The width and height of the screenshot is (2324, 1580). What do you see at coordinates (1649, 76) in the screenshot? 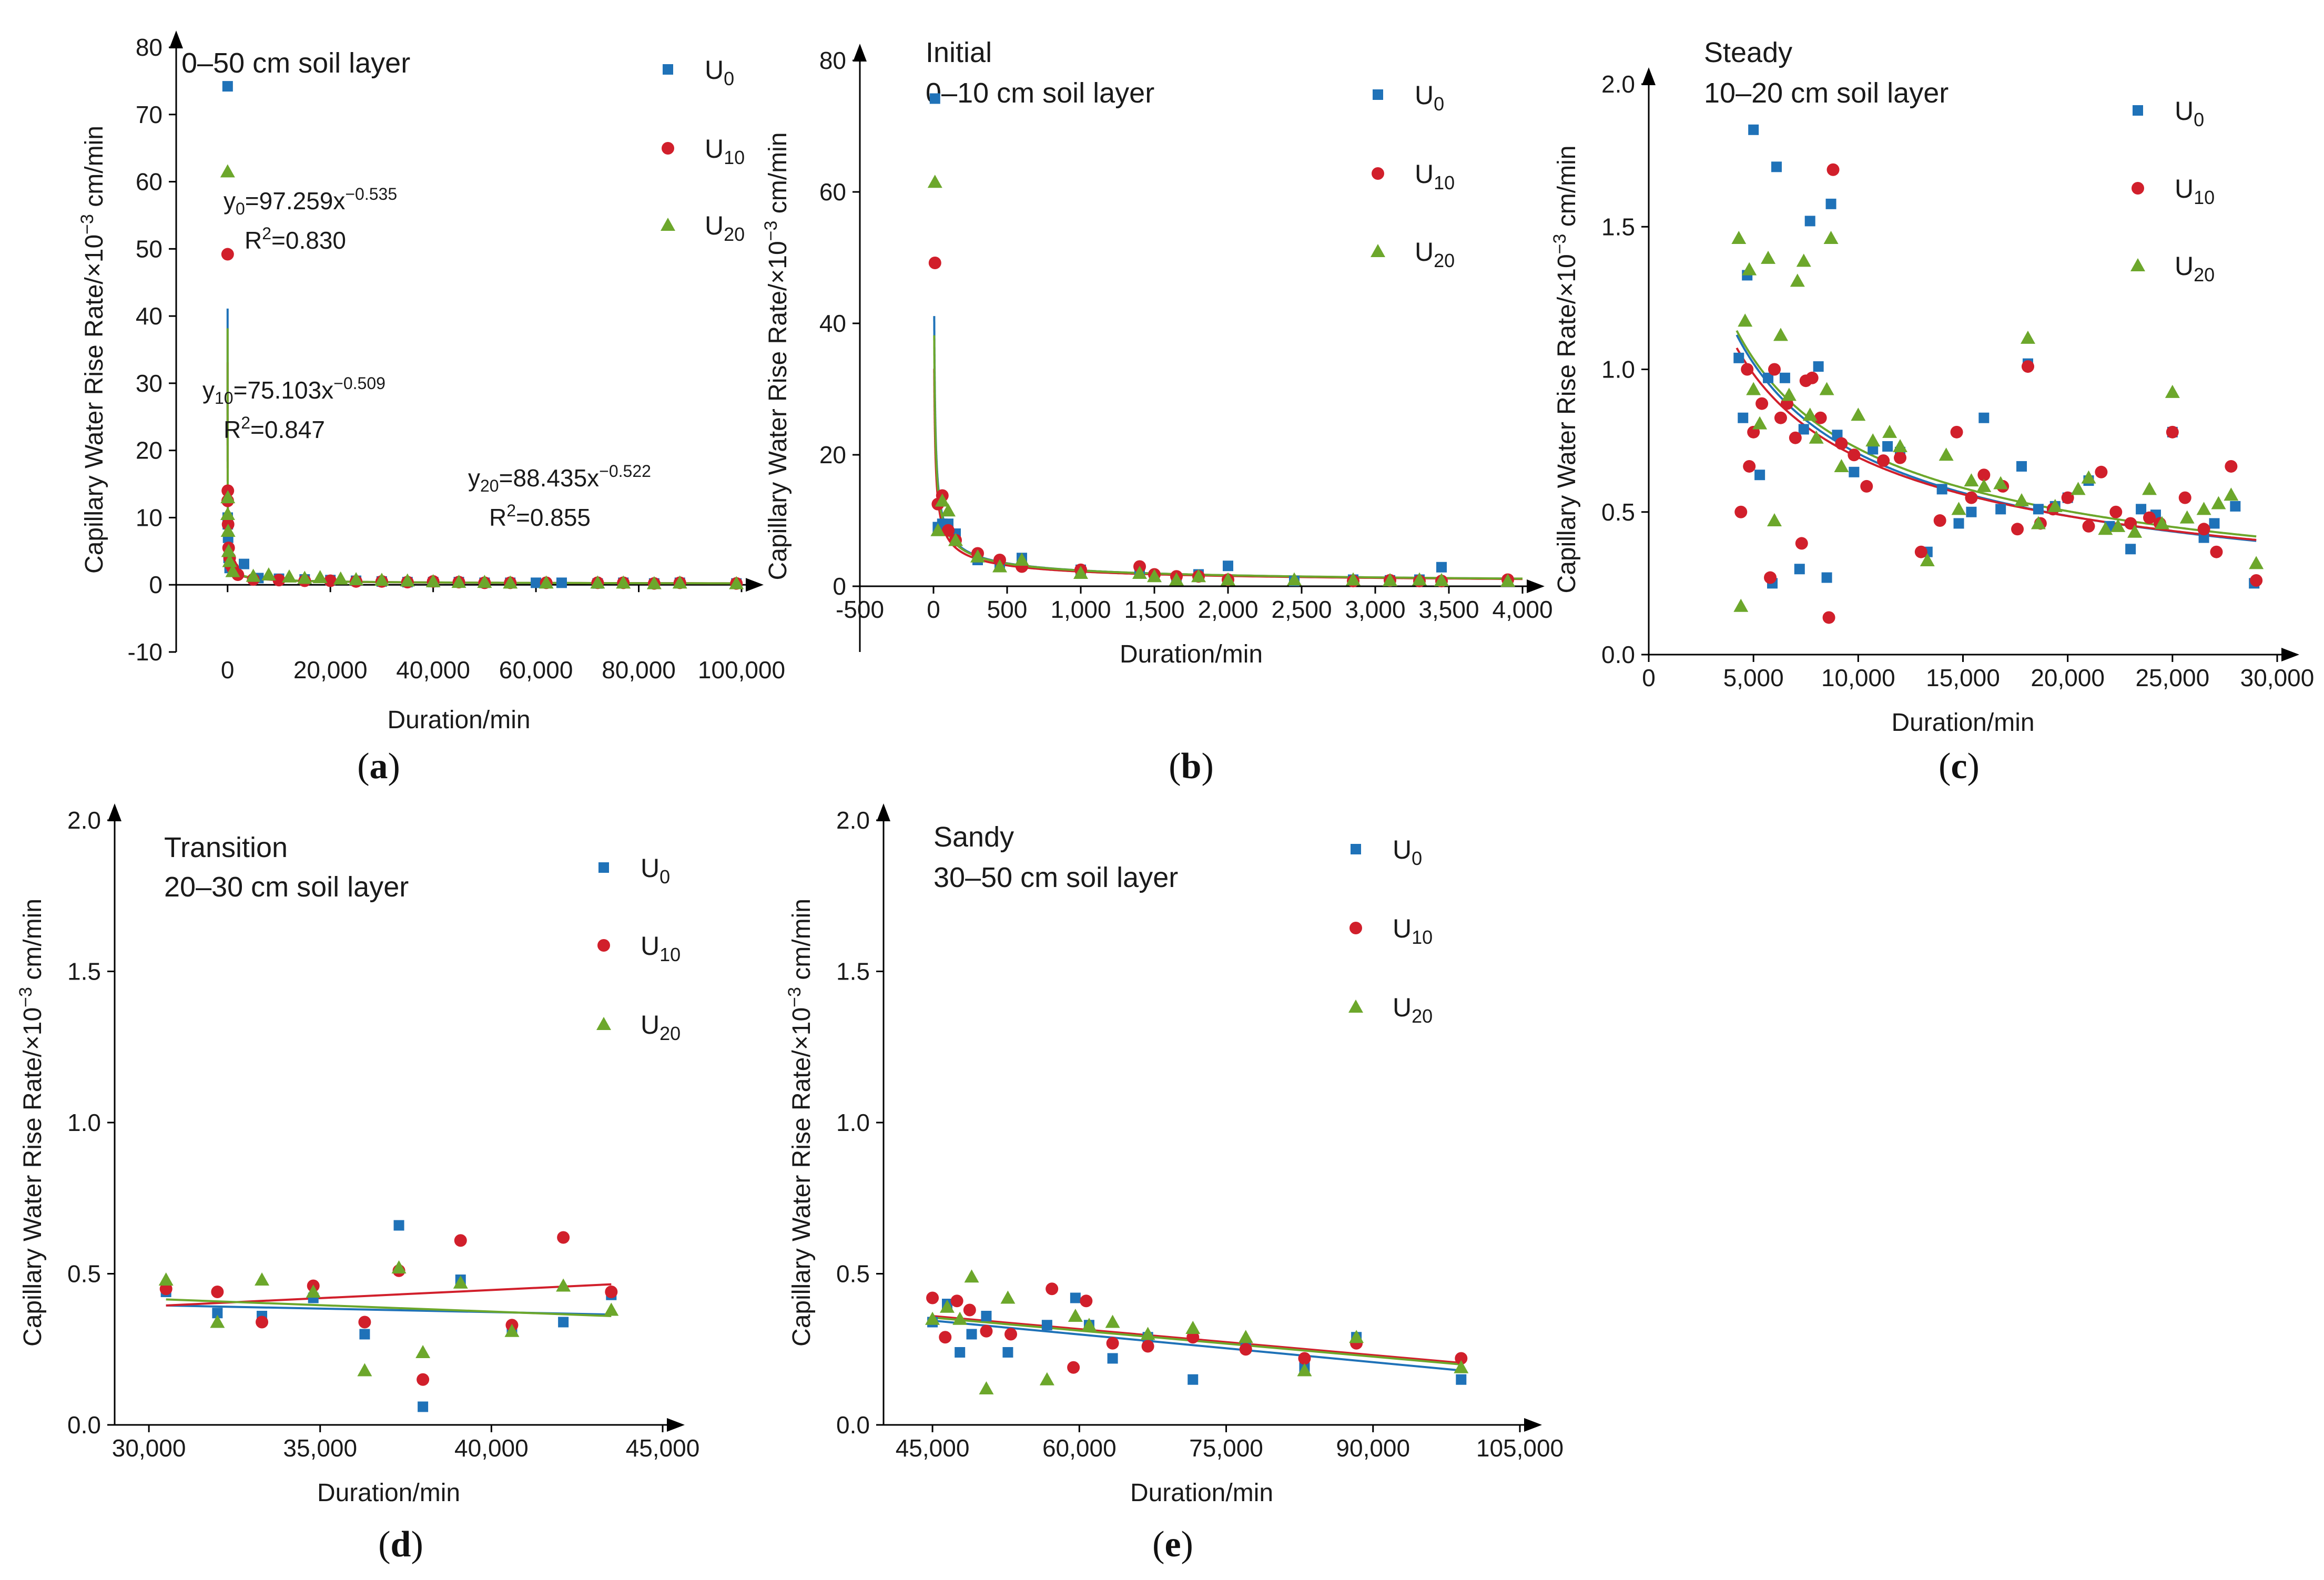
I see `y-axis-arrow` at bounding box center [1649, 76].